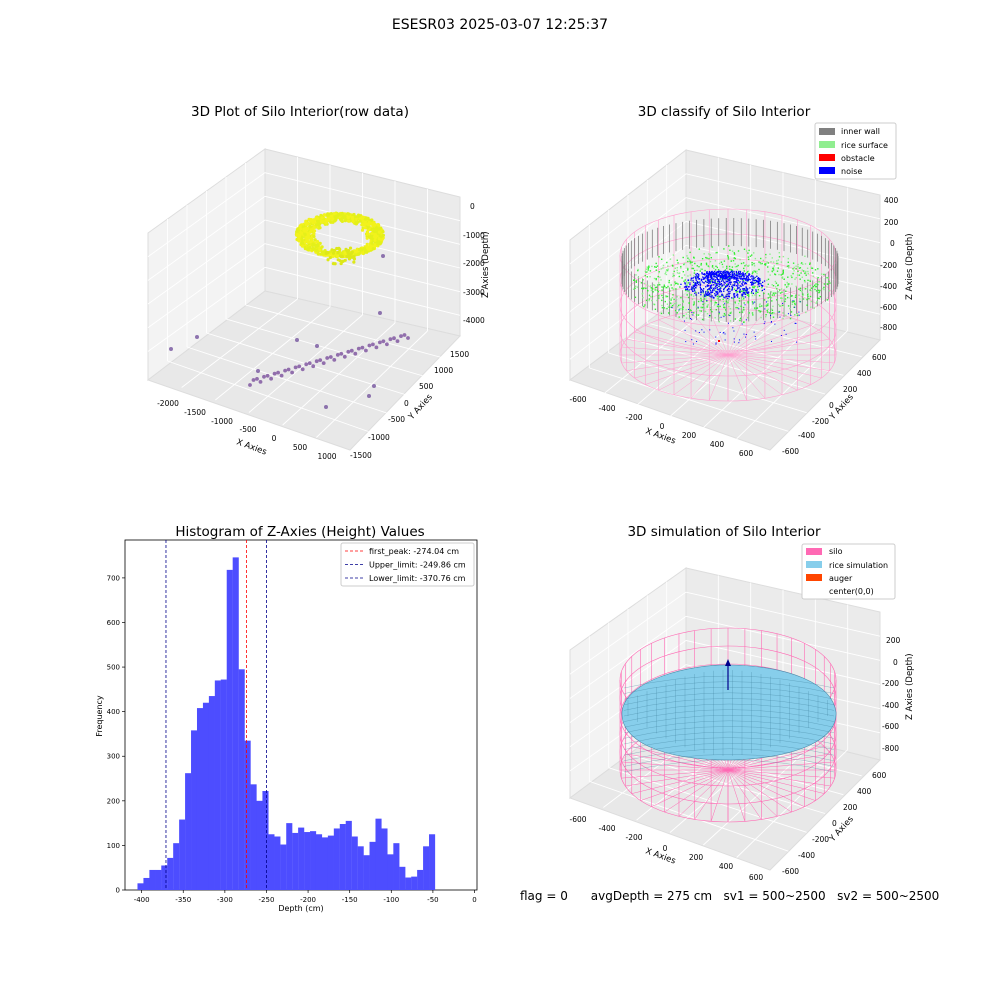 This screenshot has width=1000, height=1000. Describe the element at coordinates (118, 891) in the screenshot. I see `y-tick-label: 0` at that location.